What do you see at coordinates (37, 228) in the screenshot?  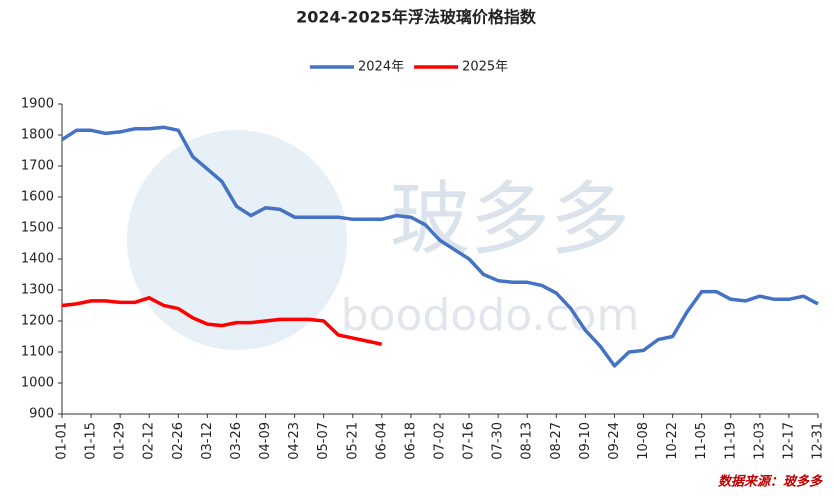 I see `y-tick-label: 1500` at bounding box center [37, 228].